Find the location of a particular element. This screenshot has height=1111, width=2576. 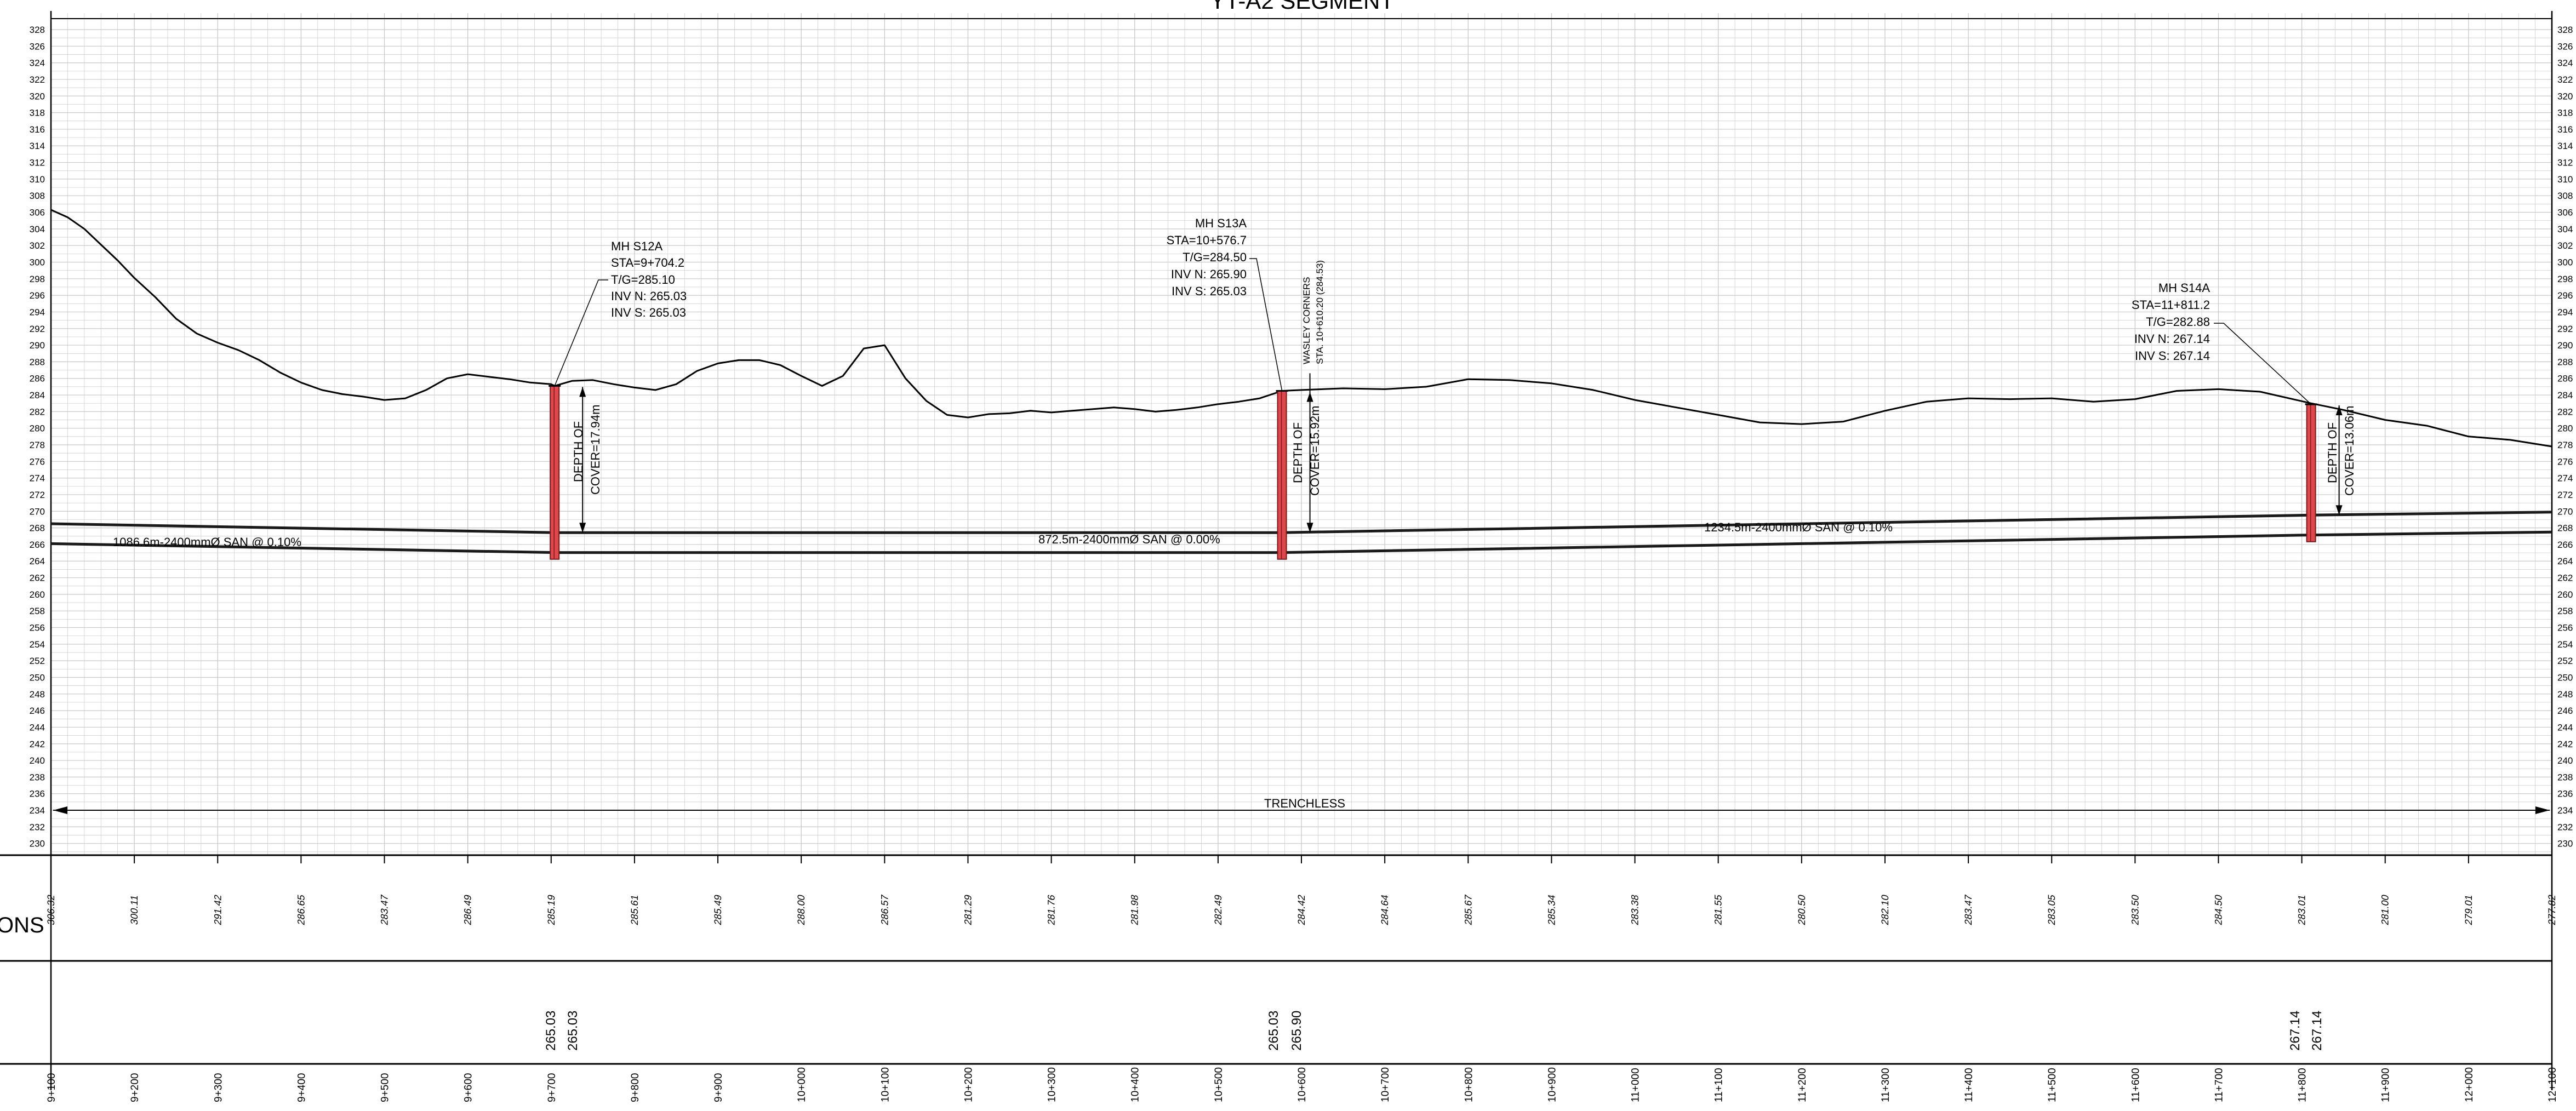

depth-of-cover-s12a: DEPTH OF COVER=17.94m is located at coordinates (587, 450).